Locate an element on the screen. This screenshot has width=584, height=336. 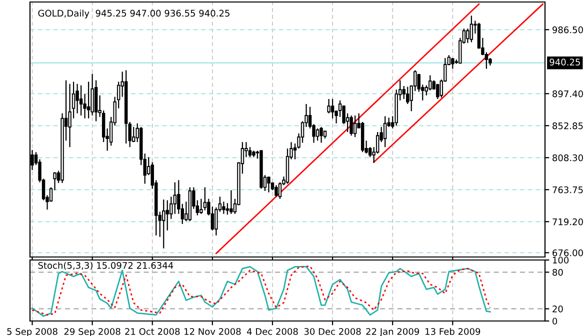
y-tick-label: 100 is located at coordinates (560, 260).